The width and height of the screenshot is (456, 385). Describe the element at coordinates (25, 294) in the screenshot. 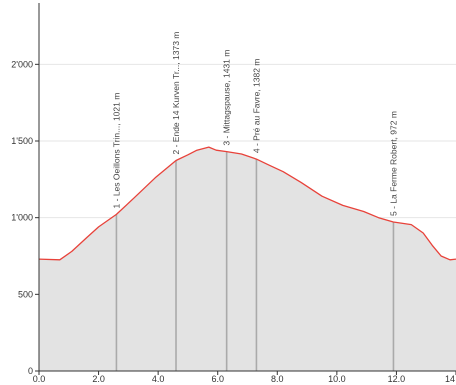

I see `y-tick-label-1: 500` at that location.